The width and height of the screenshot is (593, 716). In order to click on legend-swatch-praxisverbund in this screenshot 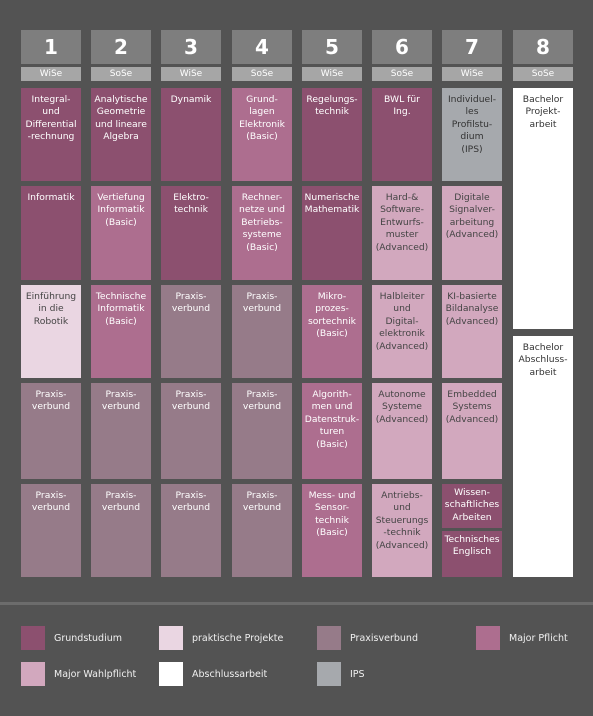, I will do `click(329, 638)`.